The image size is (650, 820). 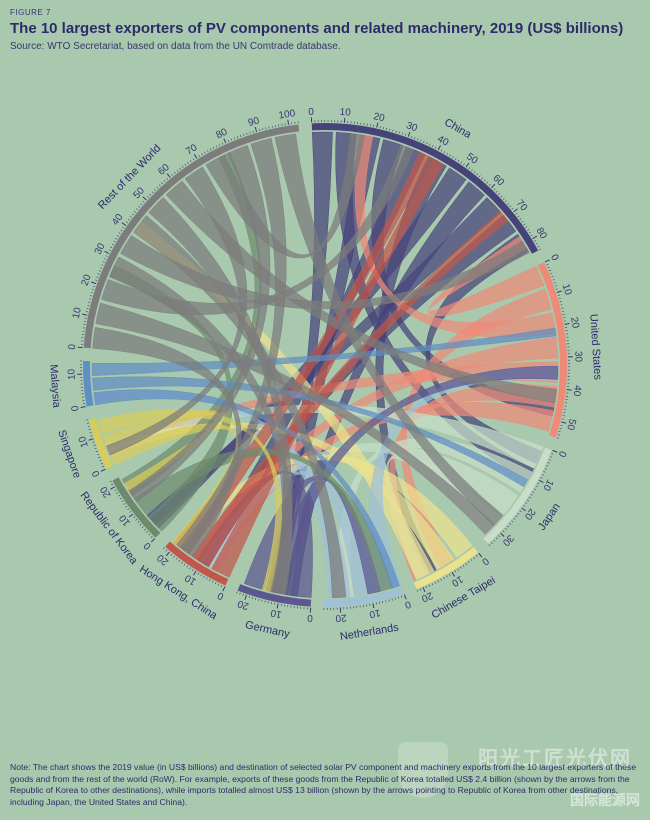 I want to click on tick-label-china: 0, so click(x=311, y=112).